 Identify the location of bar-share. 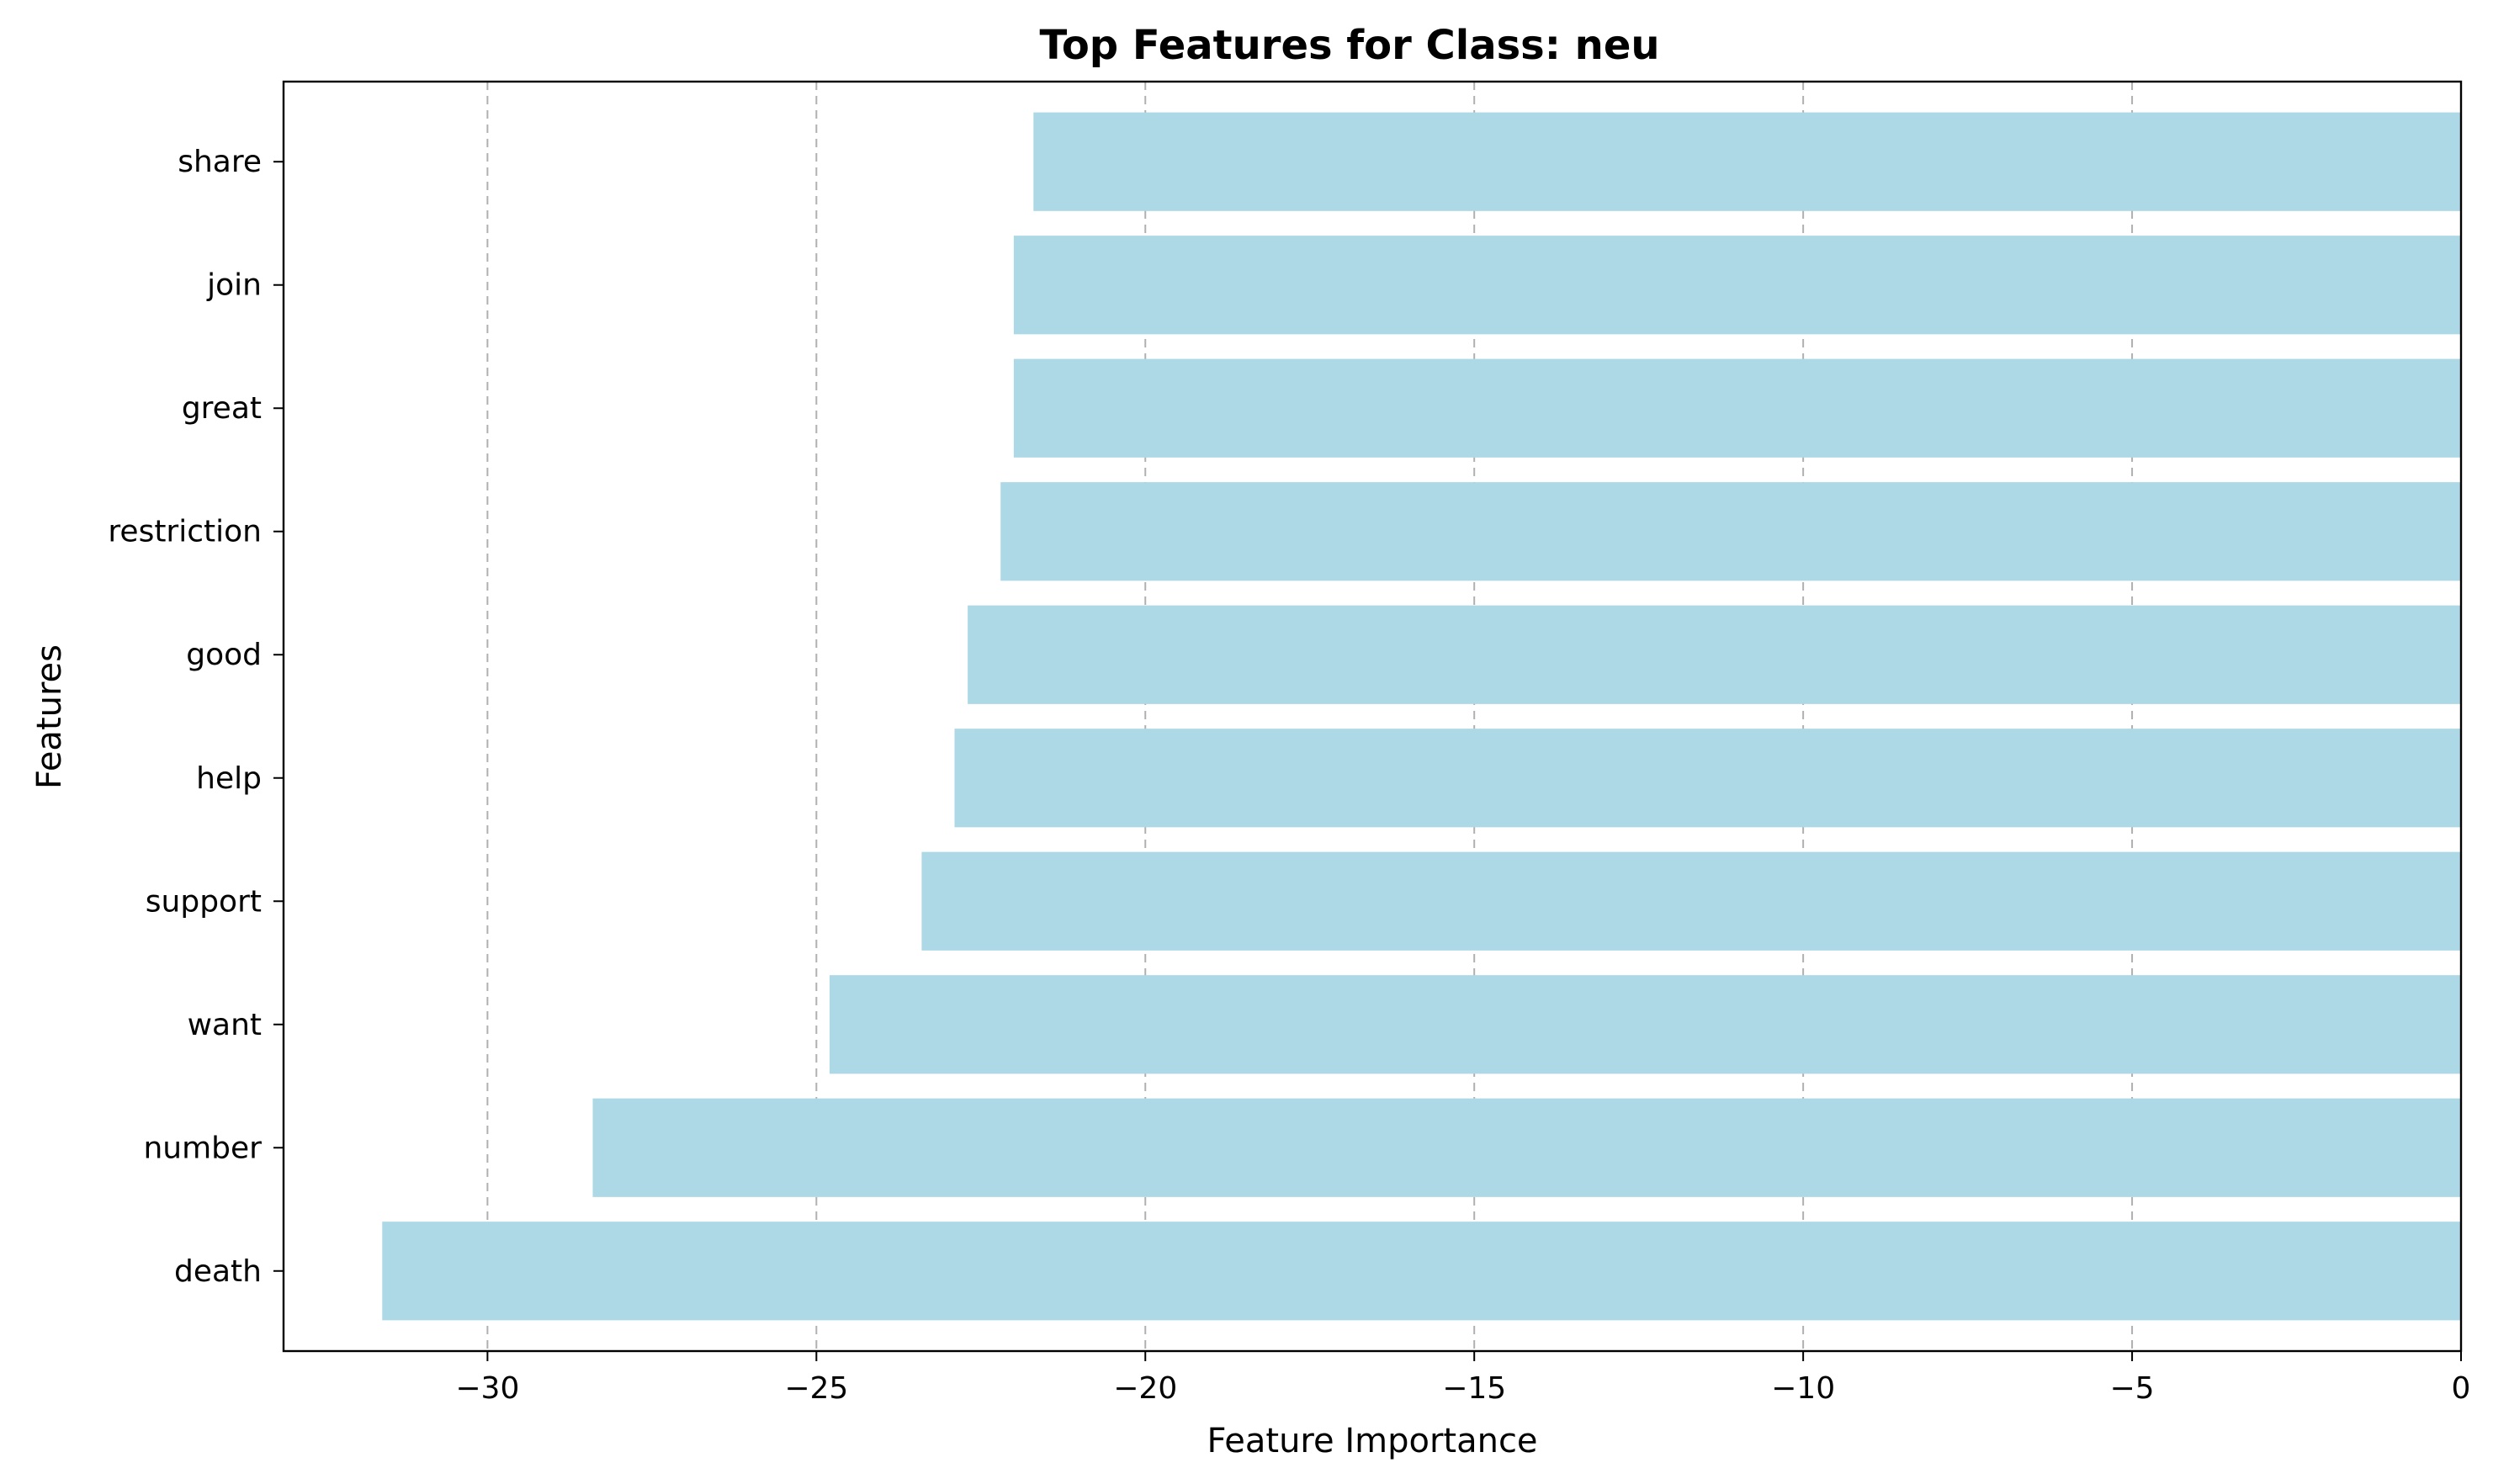
(1747, 161).